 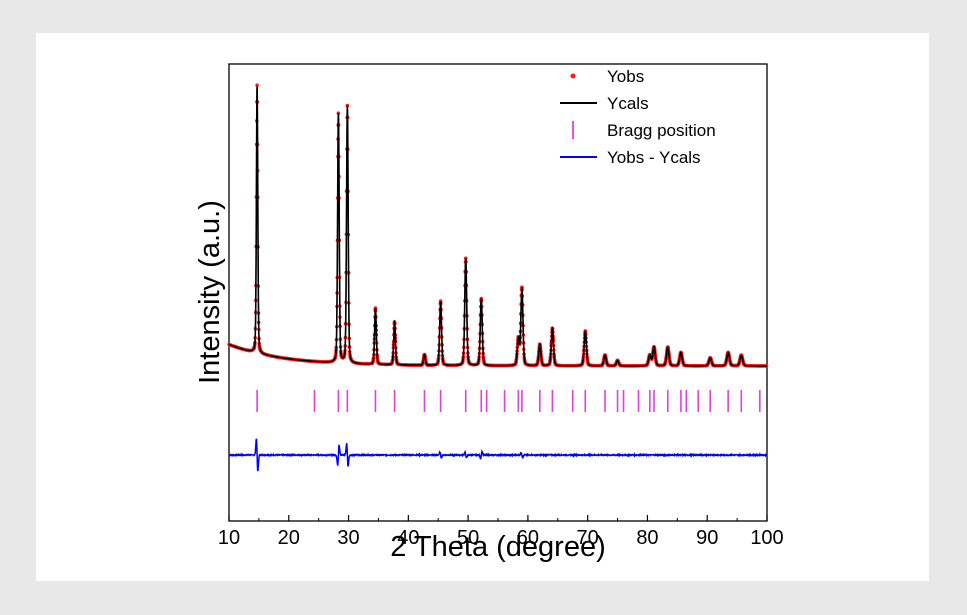 What do you see at coordinates (498, 547) in the screenshot?
I see `x-axis-label: 2 Theta (degree)` at bounding box center [498, 547].